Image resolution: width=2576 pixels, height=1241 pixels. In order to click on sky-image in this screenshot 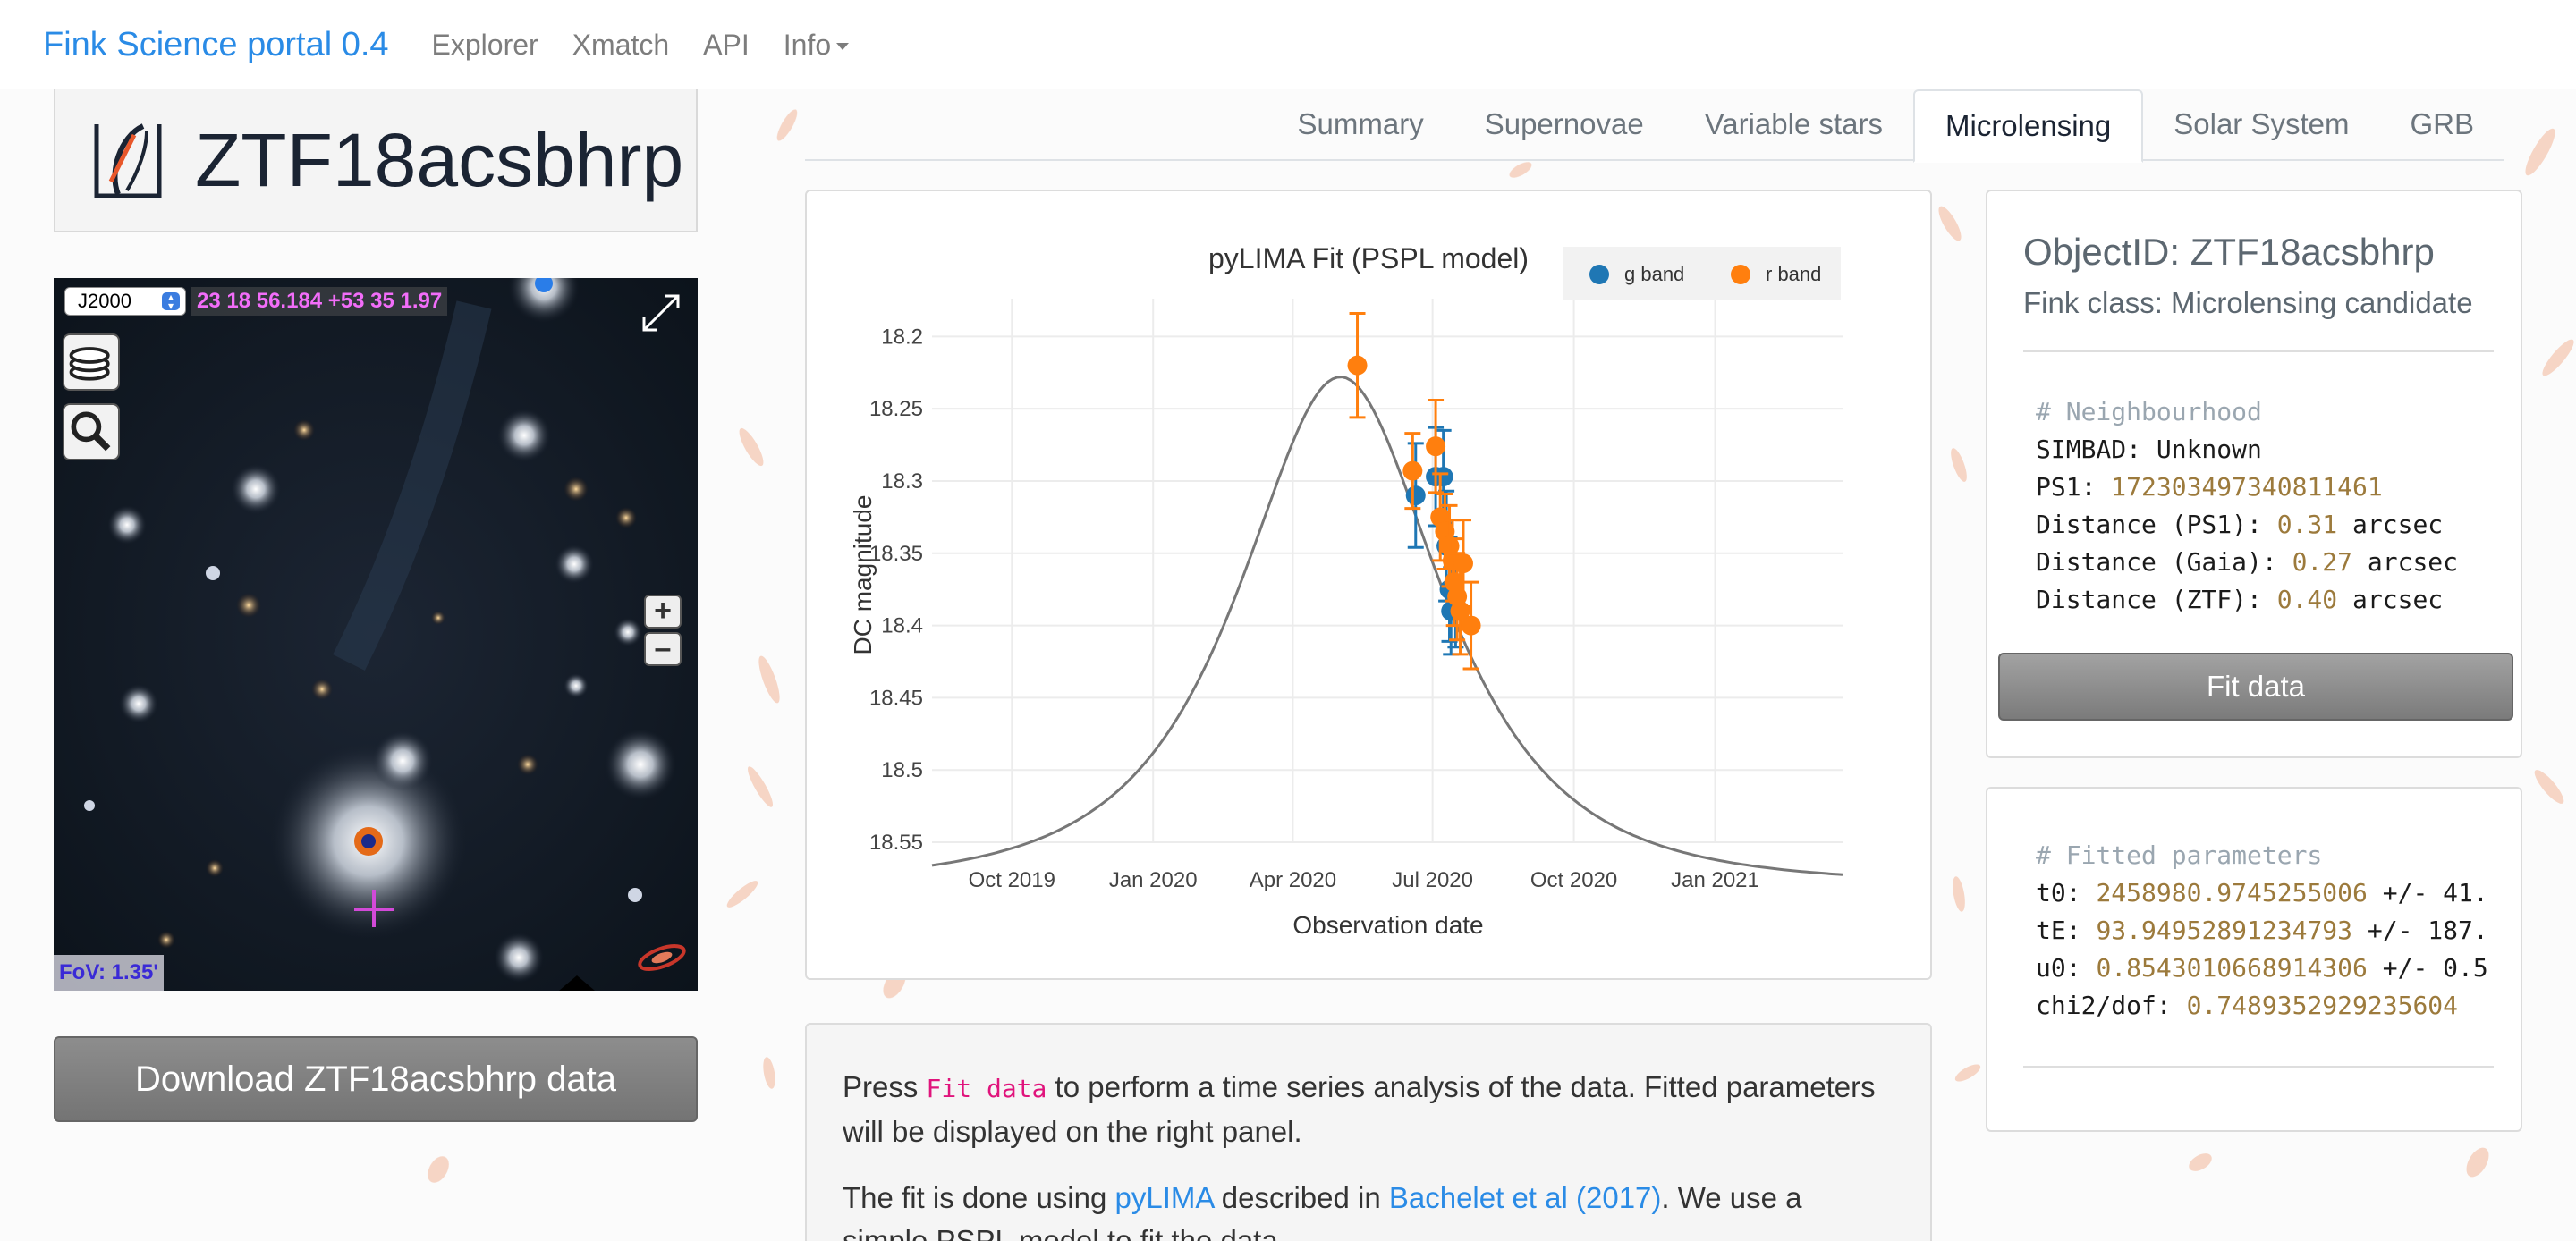, I will do `click(376, 634)`.